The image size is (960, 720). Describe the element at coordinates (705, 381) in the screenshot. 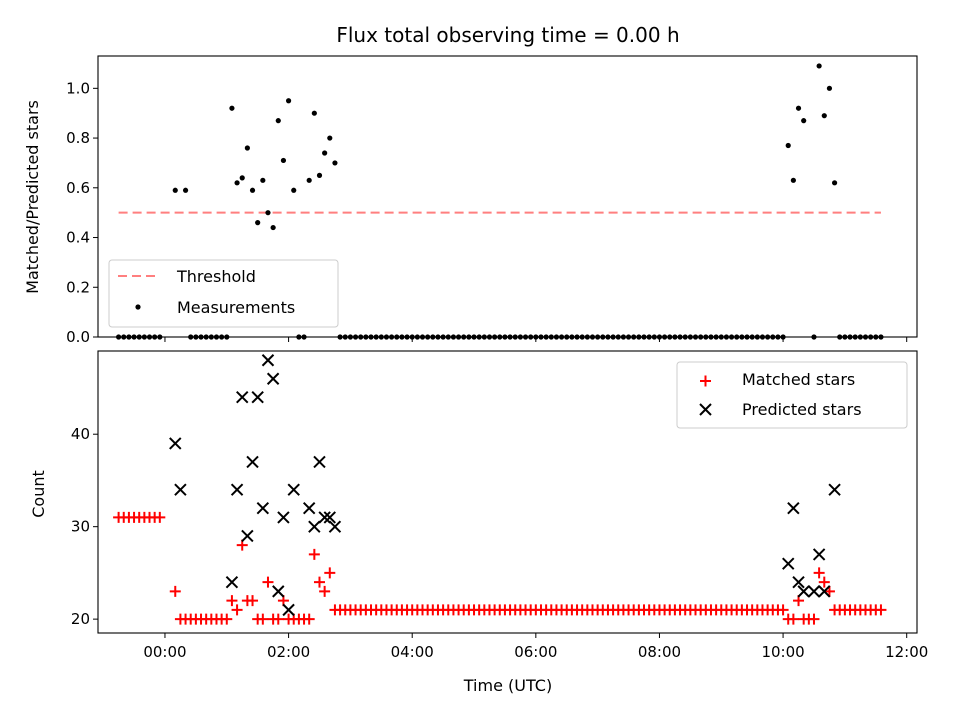

I see `legend-matched-swatch` at that location.